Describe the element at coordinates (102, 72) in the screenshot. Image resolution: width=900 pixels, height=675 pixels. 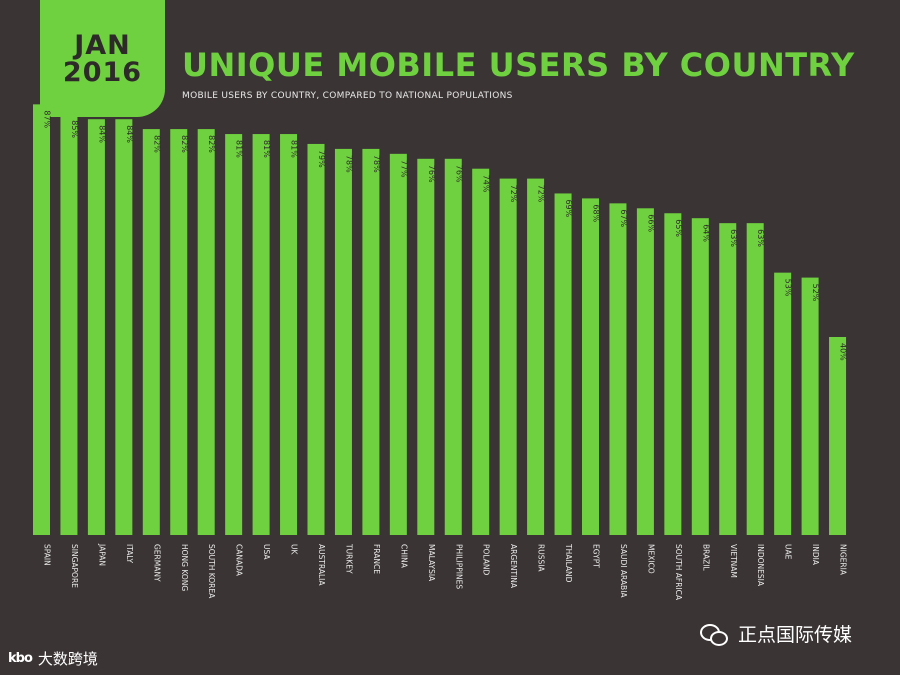
I see `badge-year: 2016` at that location.